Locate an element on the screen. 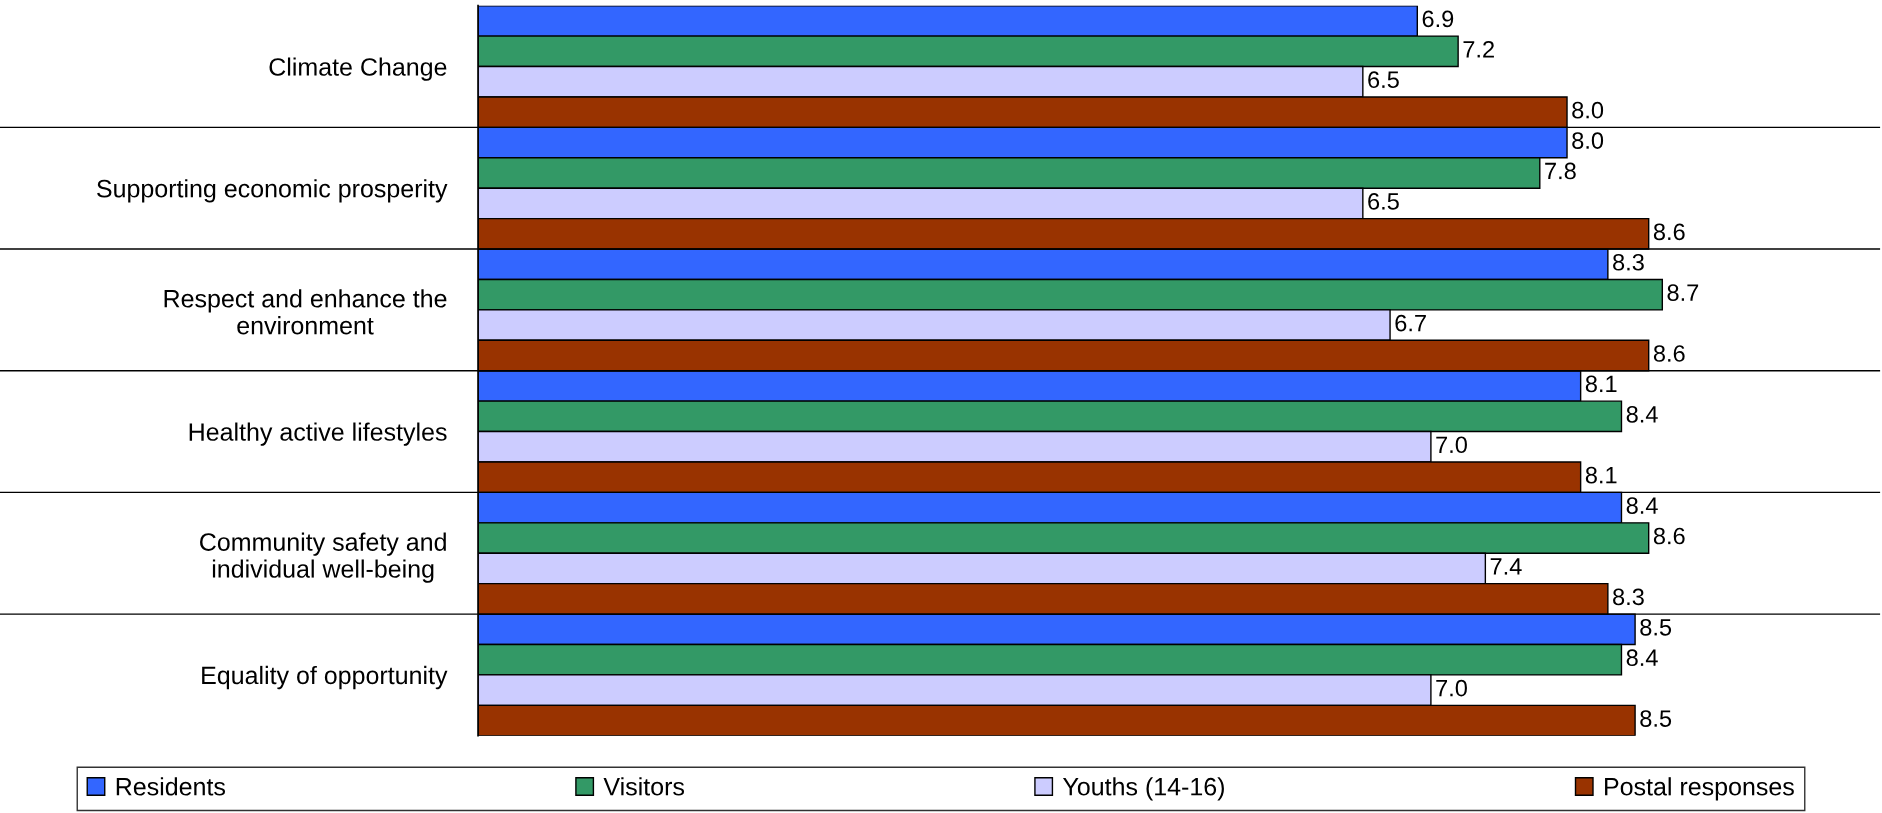 The width and height of the screenshot is (1882, 813). data-label: 7.4 is located at coordinates (1506, 566).